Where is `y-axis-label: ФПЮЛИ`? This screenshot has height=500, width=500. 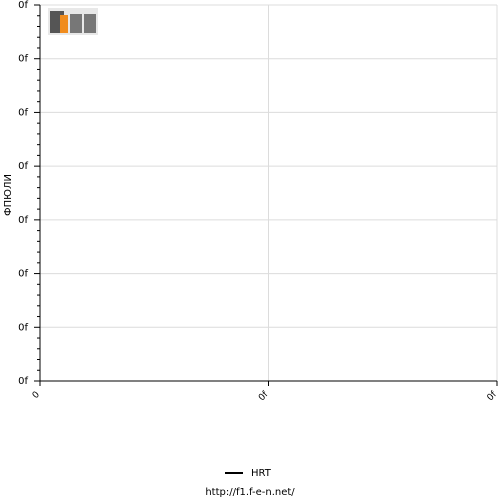
y-axis-label: ФПЮЛИ is located at coordinates (8, 195).